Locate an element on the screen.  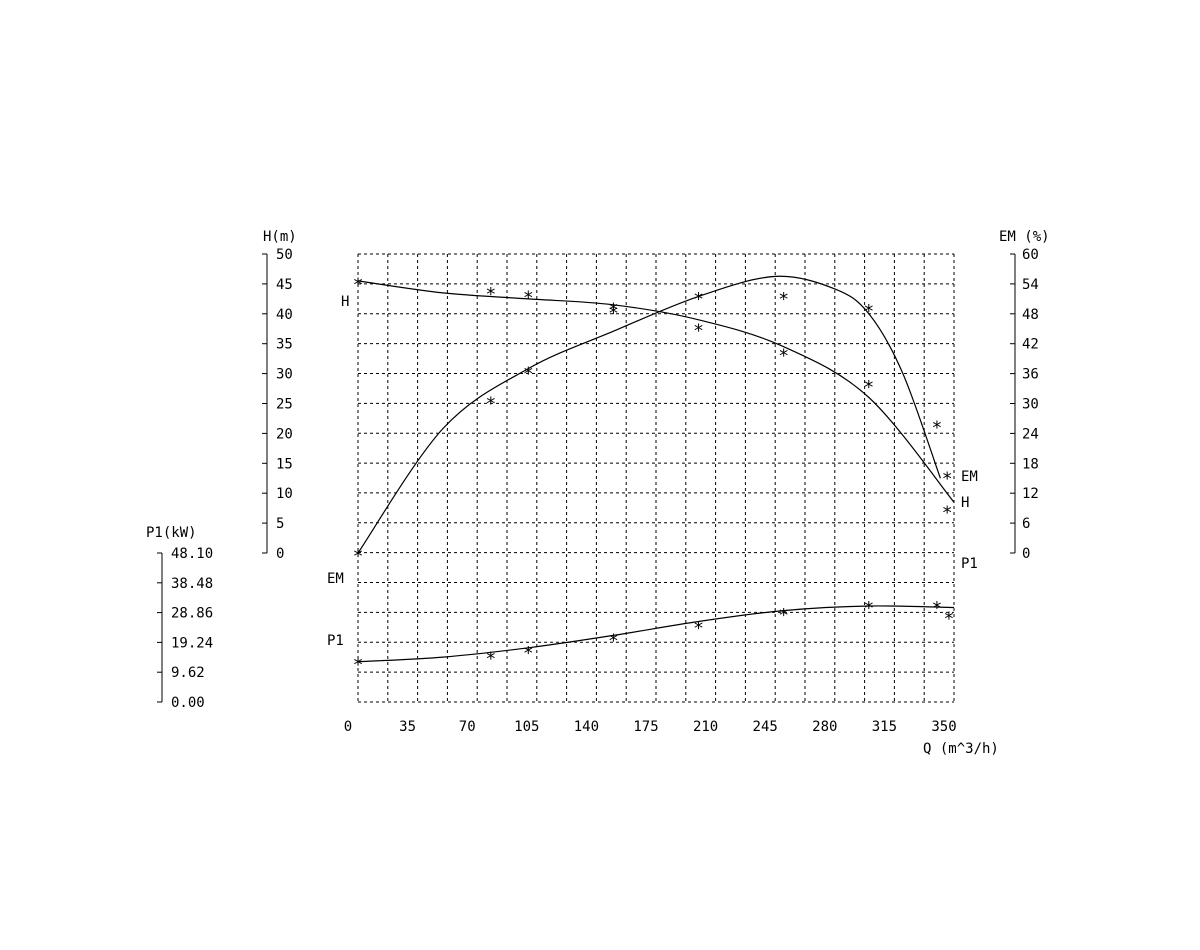
h-curve-label-right: H is located at coordinates (965, 503).